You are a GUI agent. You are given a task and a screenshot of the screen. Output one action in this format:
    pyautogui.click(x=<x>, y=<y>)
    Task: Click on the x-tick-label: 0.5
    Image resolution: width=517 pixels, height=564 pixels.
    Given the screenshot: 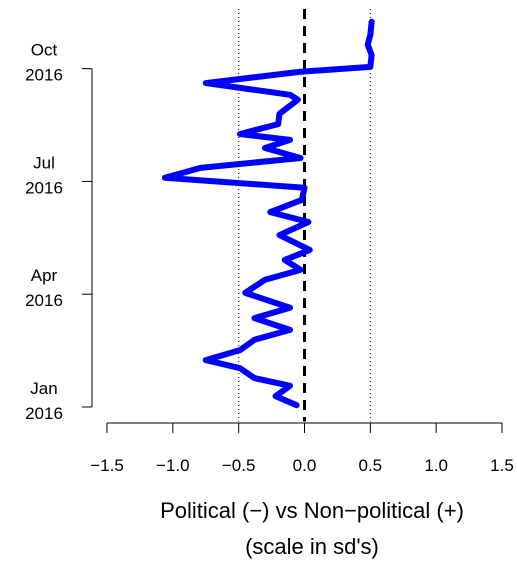 What is the action you would take?
    pyautogui.click(x=371, y=465)
    